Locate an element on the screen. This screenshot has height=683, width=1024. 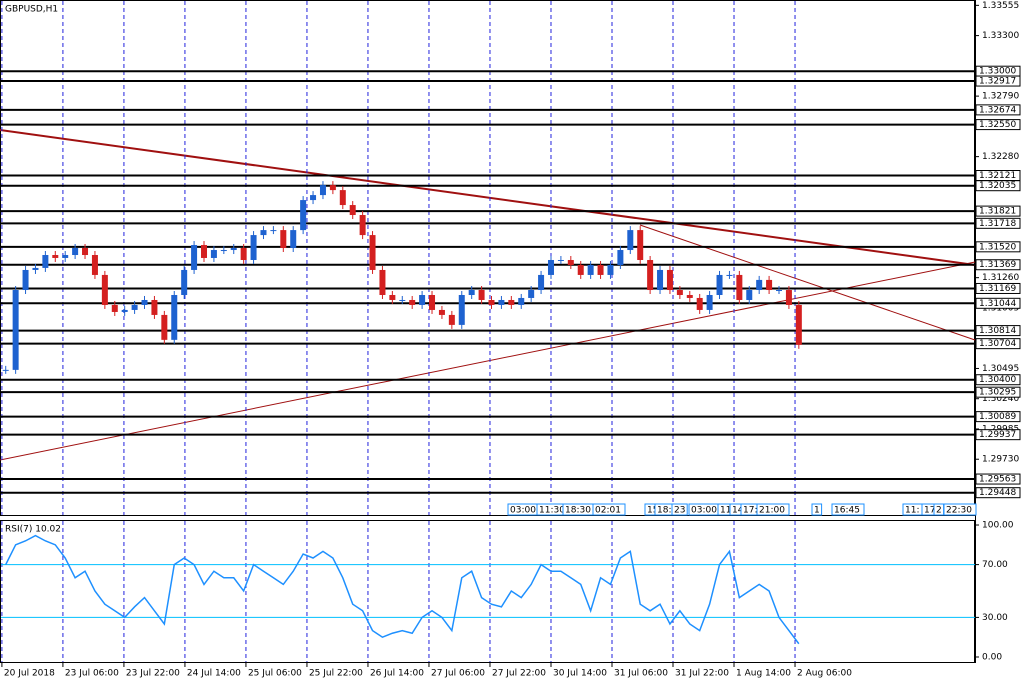
level-label: 1.29563 is located at coordinates (997, 480).